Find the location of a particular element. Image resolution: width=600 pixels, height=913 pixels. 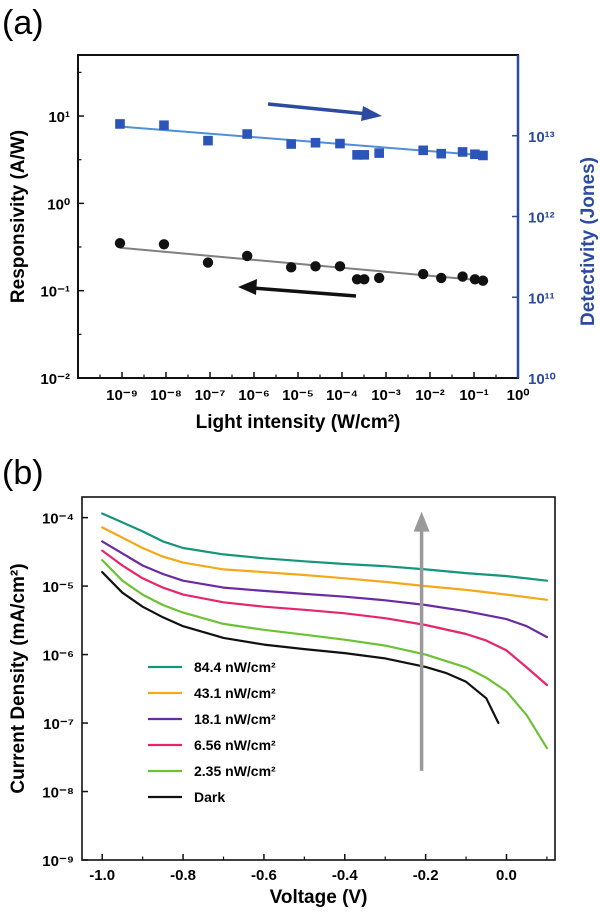

y-tick-label: 10⁻⁵ is located at coordinates (58, 587).